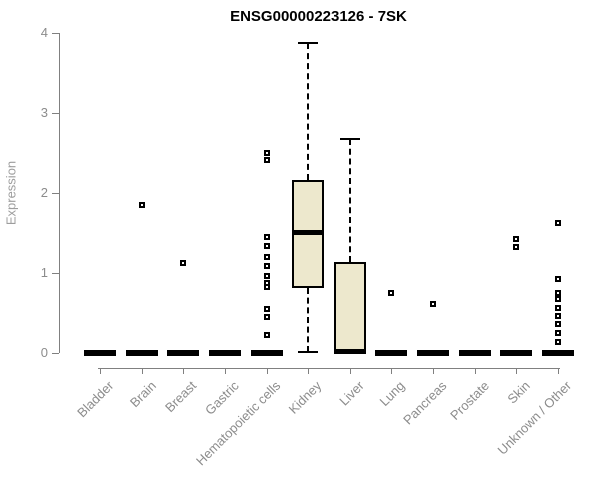 This screenshot has width=600, height=500. What do you see at coordinates (44, 272) in the screenshot?
I see `y-tick-label: 1` at bounding box center [44, 272].